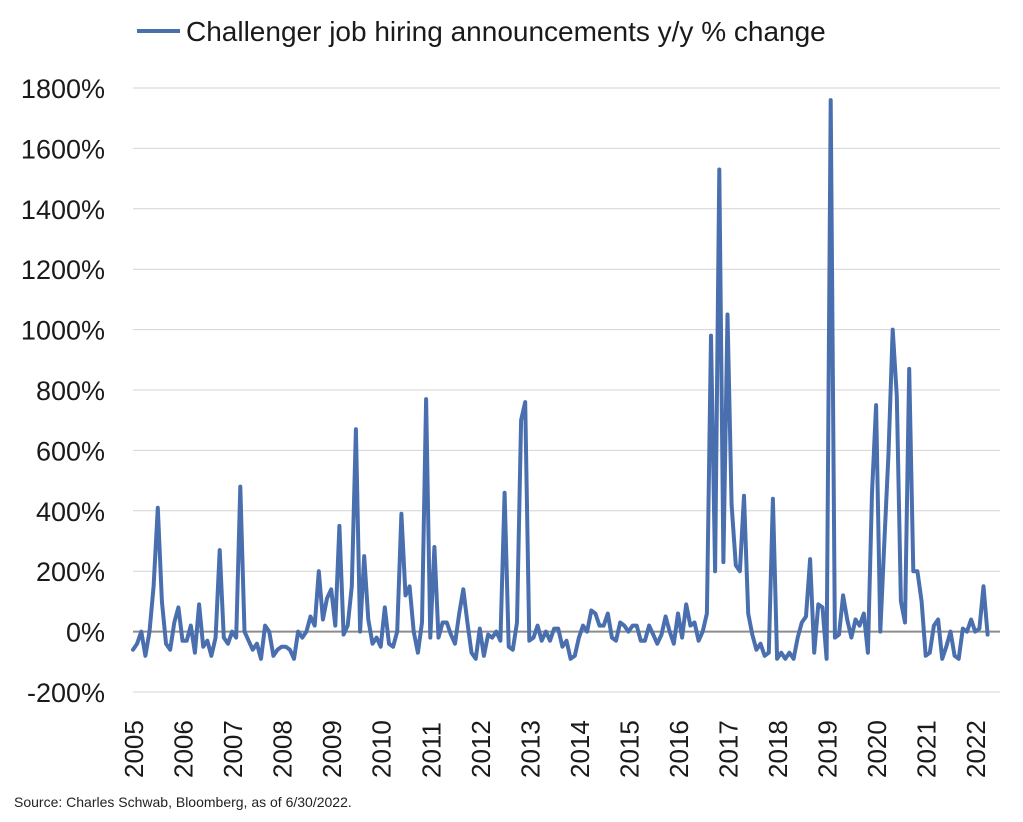  Describe the element at coordinates (233, 749) in the screenshot. I see `x-tick-label: 2007` at that location.